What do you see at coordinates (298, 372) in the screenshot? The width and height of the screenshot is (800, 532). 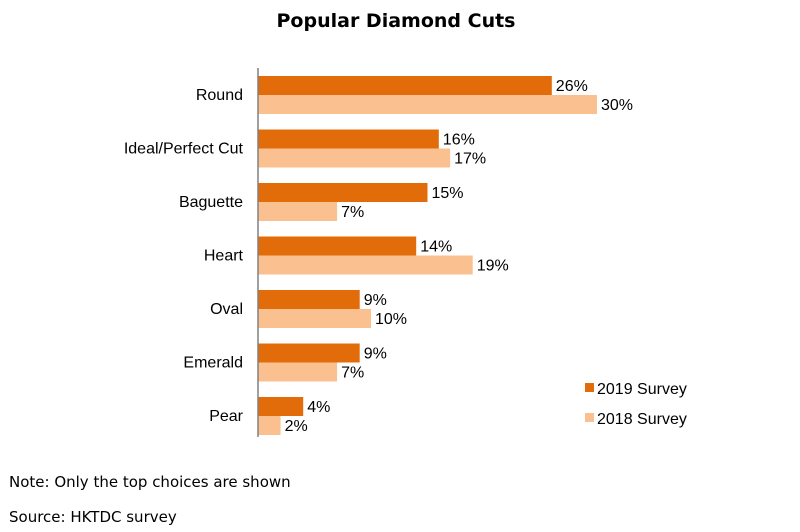 I see `bar-2018-survey-emerald` at bounding box center [298, 372].